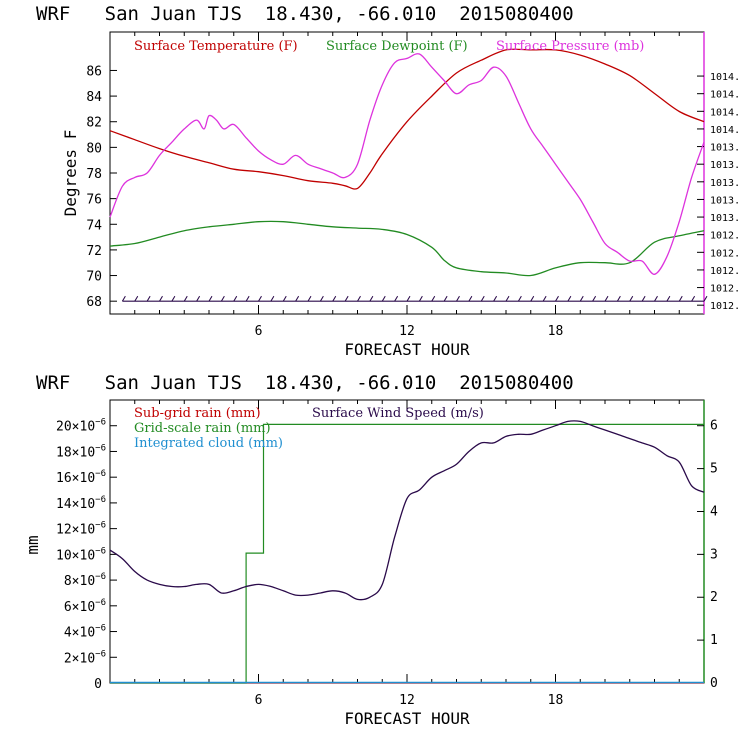 Image resolution: width=740 pixels, height=740 pixels. What do you see at coordinates (81, 426) in the screenshot?
I see `bot-y-tick-label: 20×10⁻⁶` at bounding box center [81, 426].